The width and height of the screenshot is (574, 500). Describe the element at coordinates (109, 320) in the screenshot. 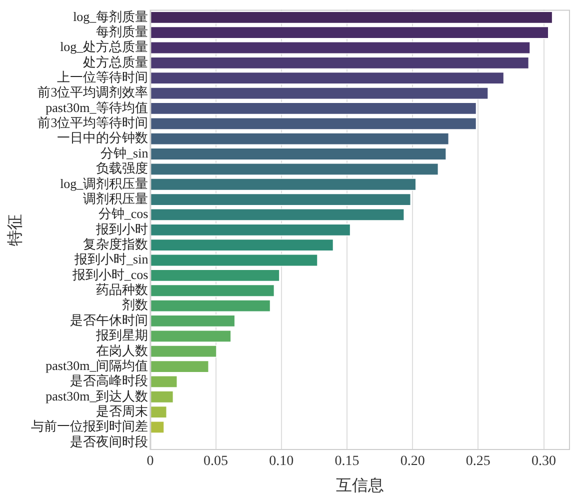

I see `y-tick-label: 是否午休时间` at that location.